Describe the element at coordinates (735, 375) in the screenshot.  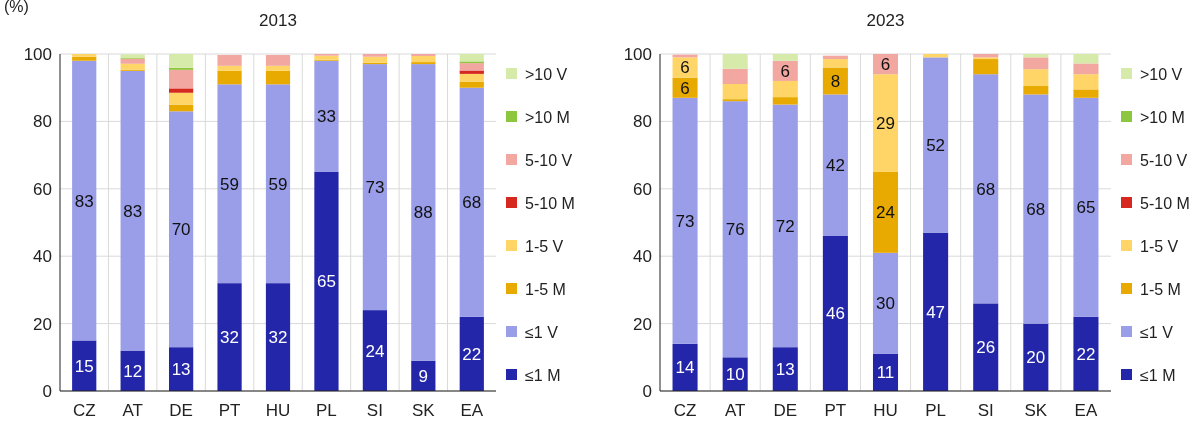
I see `data-label: 10` at that location.